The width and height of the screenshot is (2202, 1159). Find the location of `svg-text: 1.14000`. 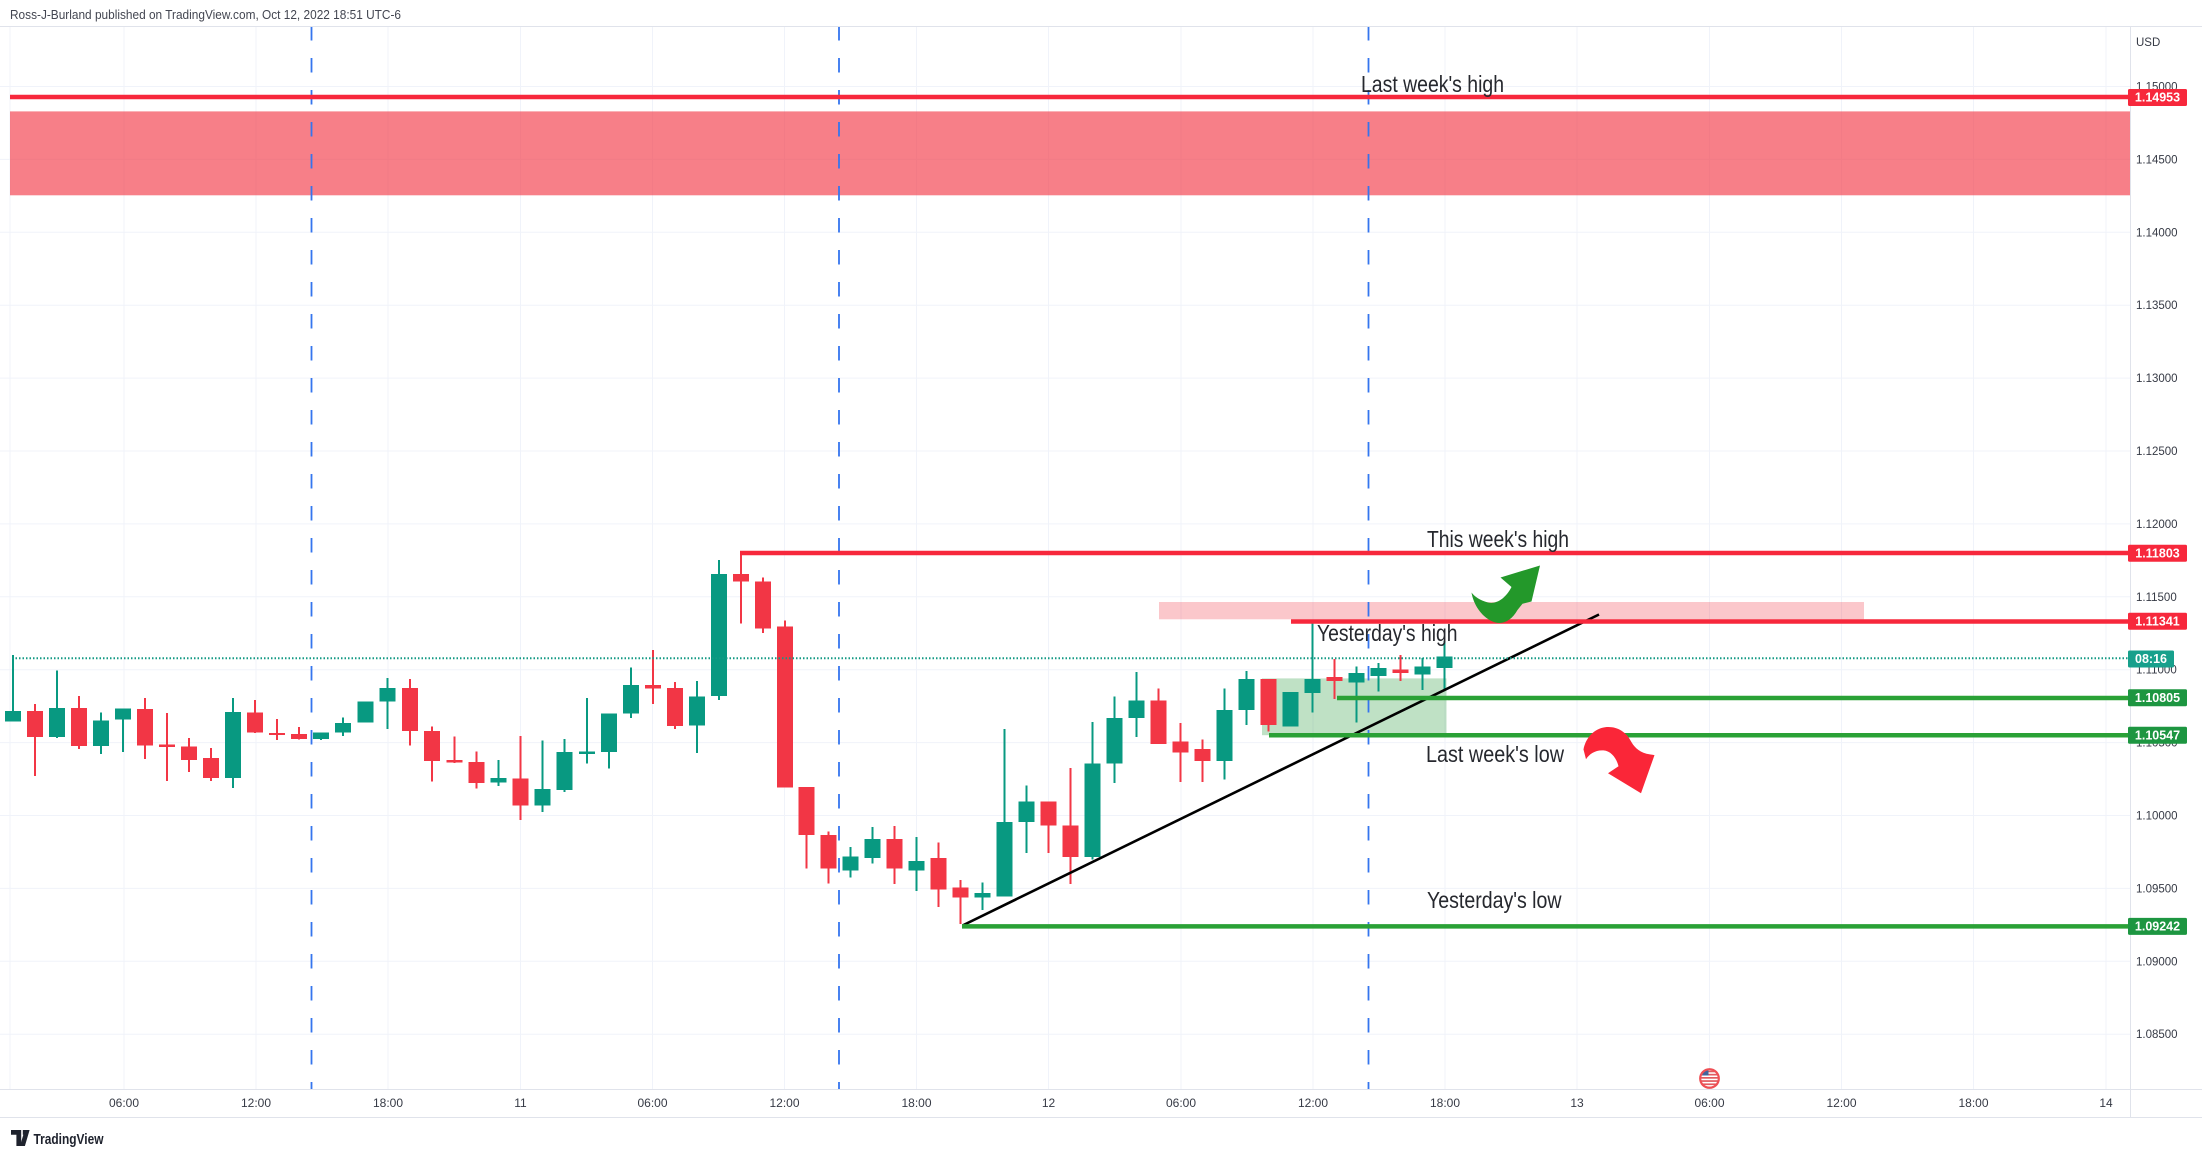

svg-text: 1.14000 is located at coordinates (2157, 233).